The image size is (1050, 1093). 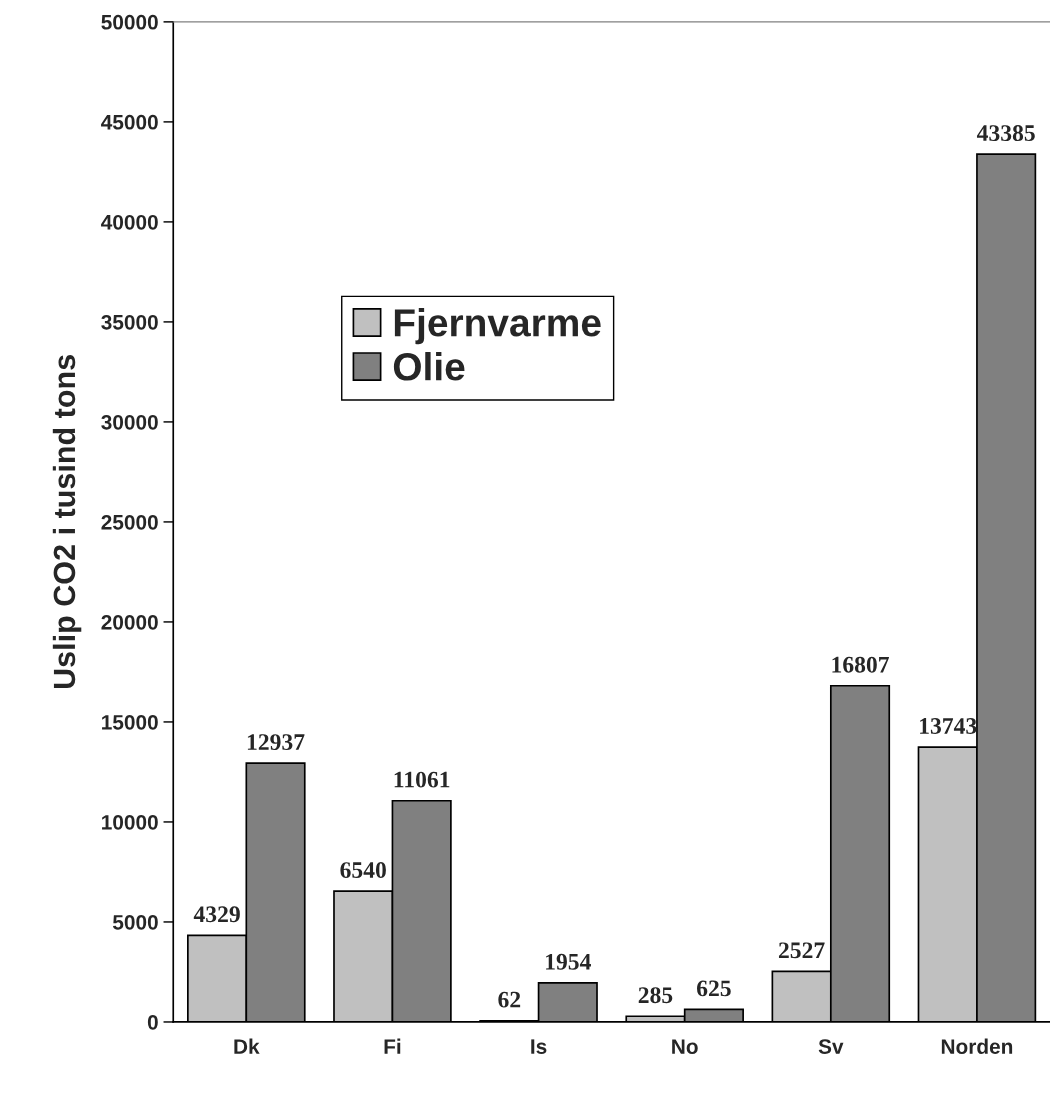 What do you see at coordinates (129, 322) in the screenshot?
I see `y-tick-label: 35000` at bounding box center [129, 322].